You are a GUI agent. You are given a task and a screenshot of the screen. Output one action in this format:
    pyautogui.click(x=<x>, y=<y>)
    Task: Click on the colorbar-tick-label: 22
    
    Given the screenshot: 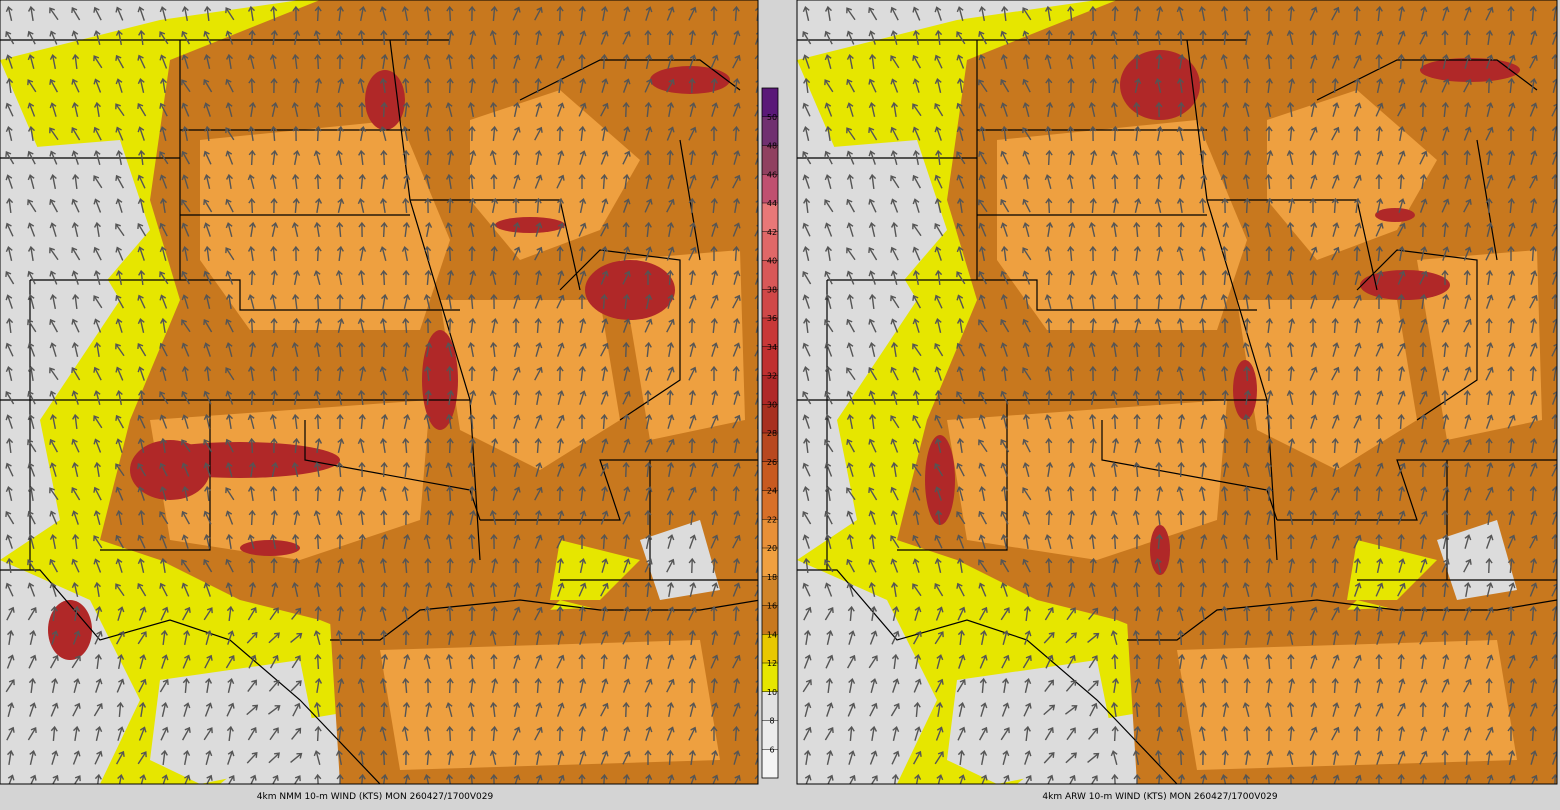 What is the action you would take?
    pyautogui.click(x=772, y=519)
    